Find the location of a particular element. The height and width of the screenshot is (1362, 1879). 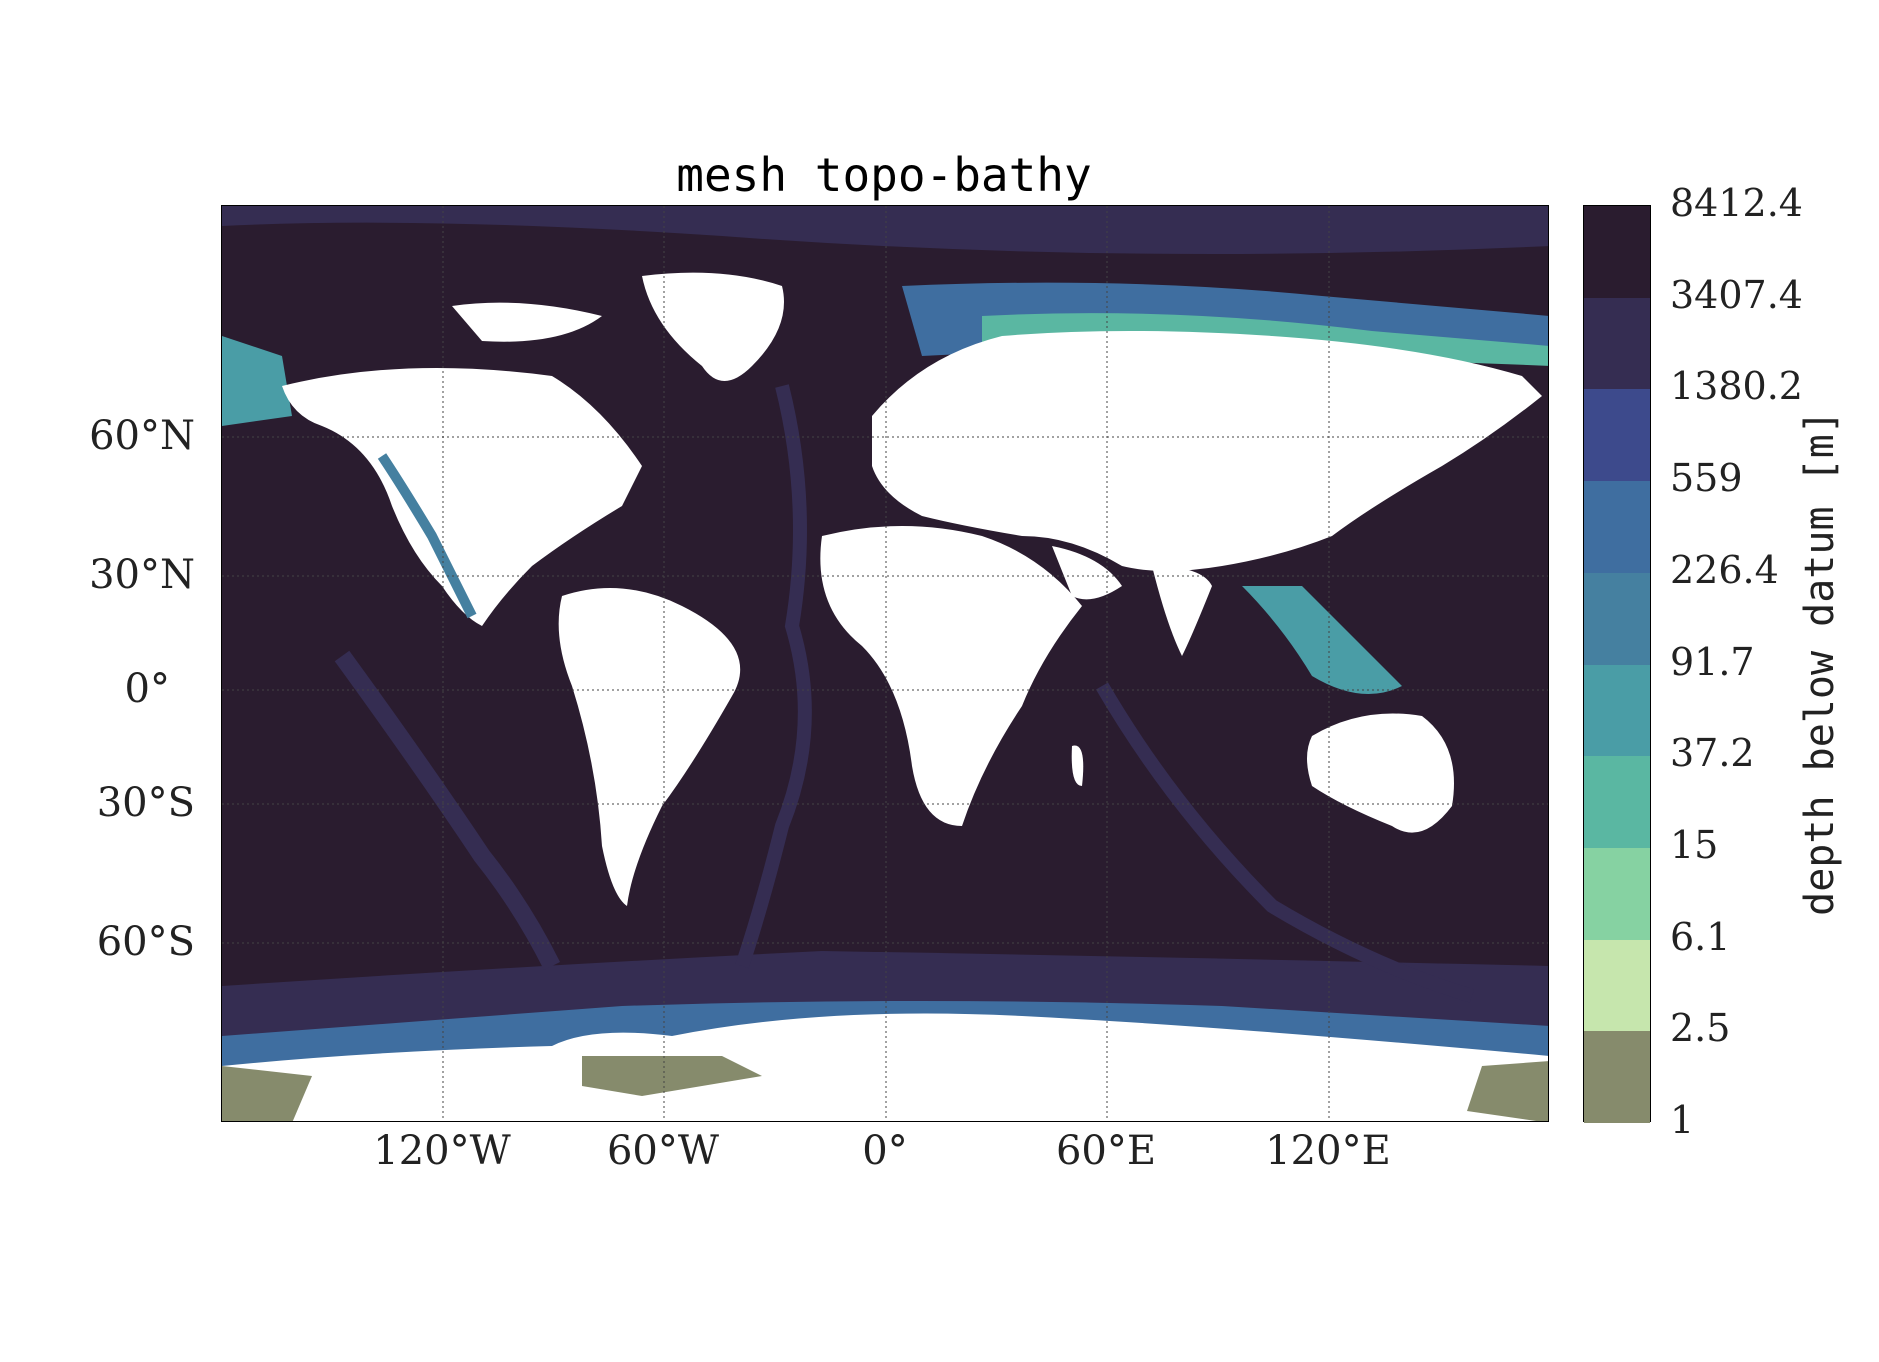

arctic-archipelago is located at coordinates (527, 322).